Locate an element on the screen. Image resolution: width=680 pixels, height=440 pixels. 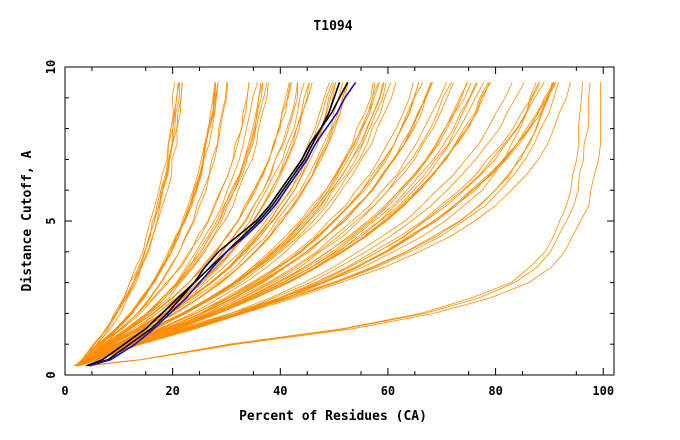
x-tick-label: 0 is located at coordinates (64, 391).